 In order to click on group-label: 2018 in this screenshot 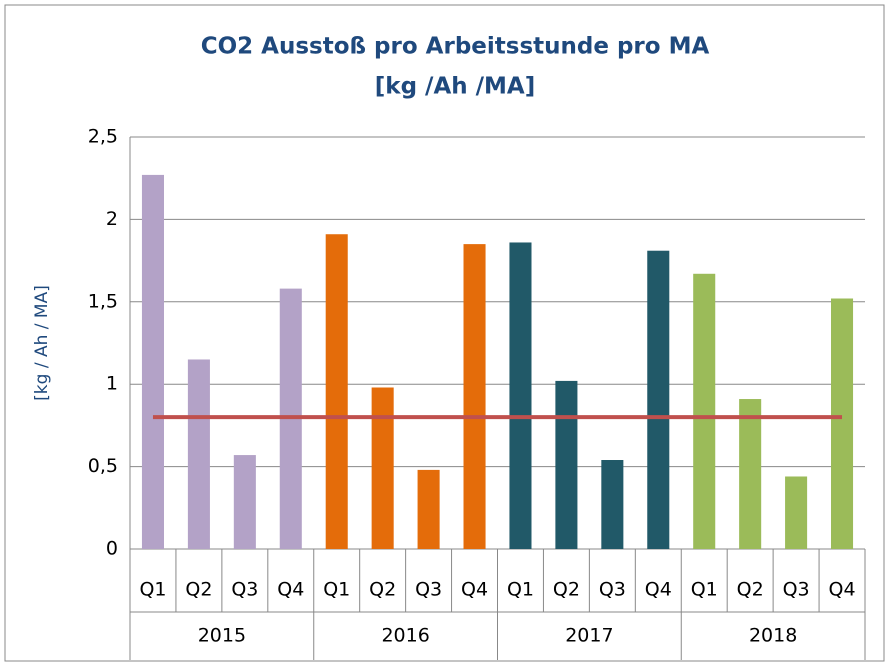, I will do `click(773, 636)`.